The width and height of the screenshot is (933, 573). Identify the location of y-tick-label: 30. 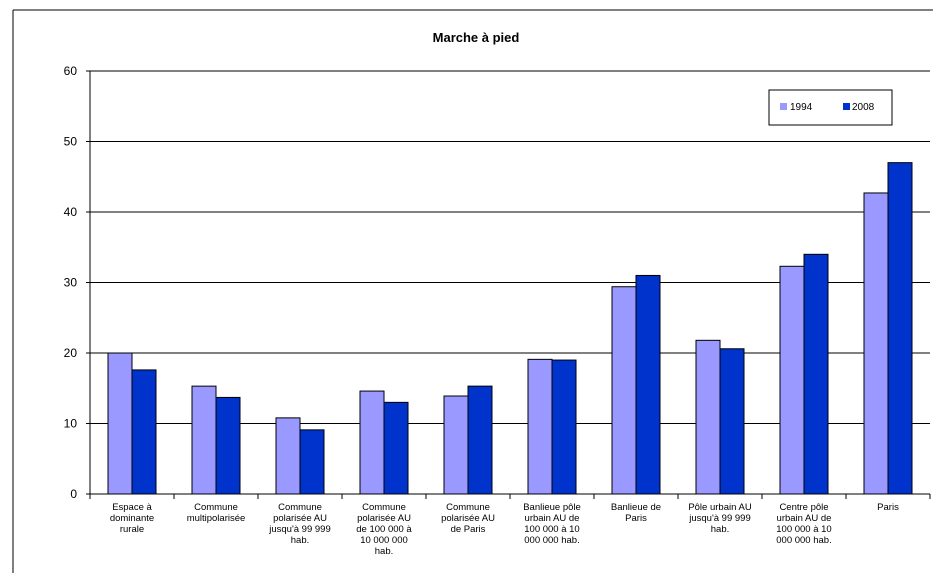
(71, 283).